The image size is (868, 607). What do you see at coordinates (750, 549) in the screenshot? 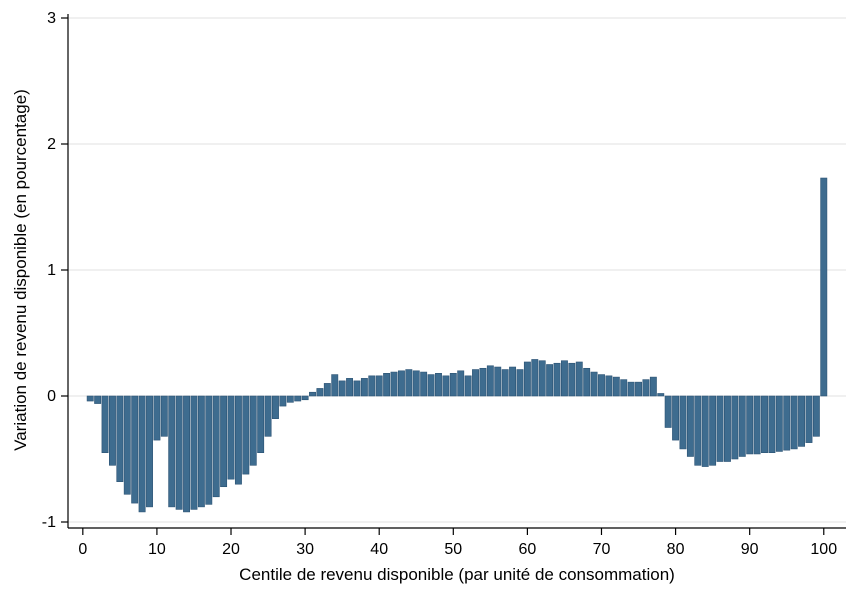
I see `x-tick-label: 90` at bounding box center [750, 549].